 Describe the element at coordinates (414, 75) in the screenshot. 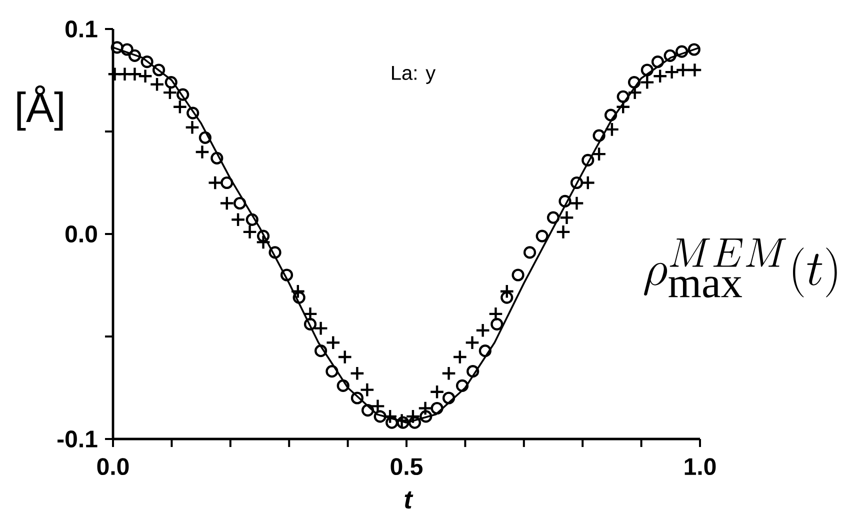

I see `annotation: La: y` at that location.